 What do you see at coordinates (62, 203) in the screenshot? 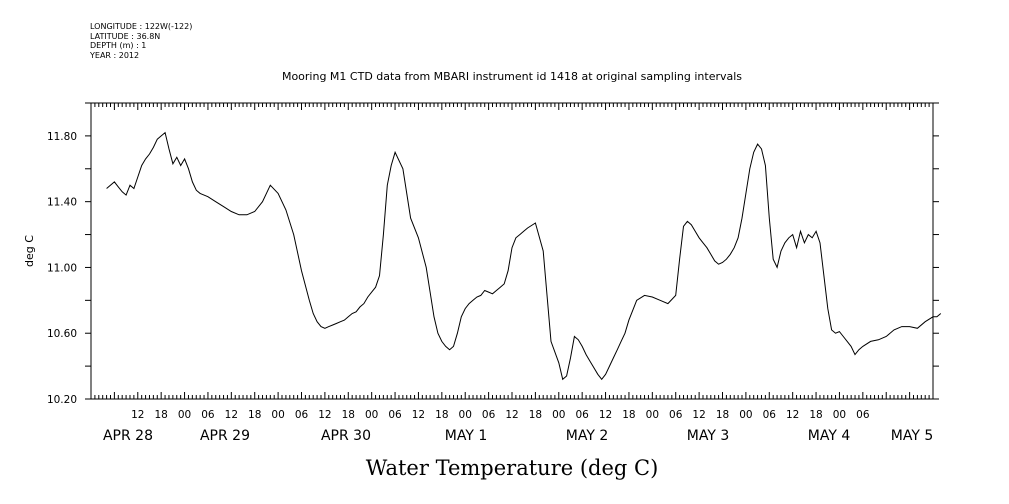
I see `y-tick-label: 11.40` at bounding box center [62, 203].